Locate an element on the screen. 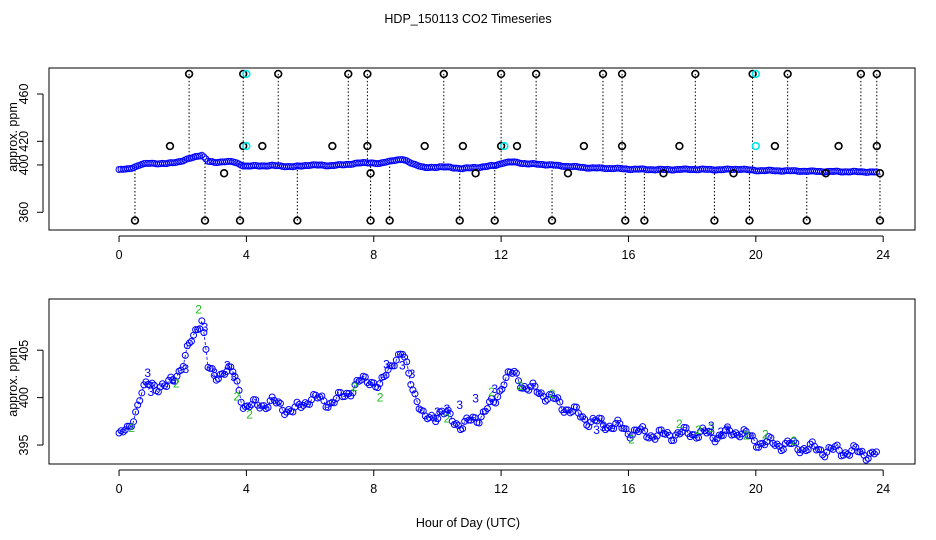 The image size is (936, 540). x-tick-label: 16 is located at coordinates (629, 255).